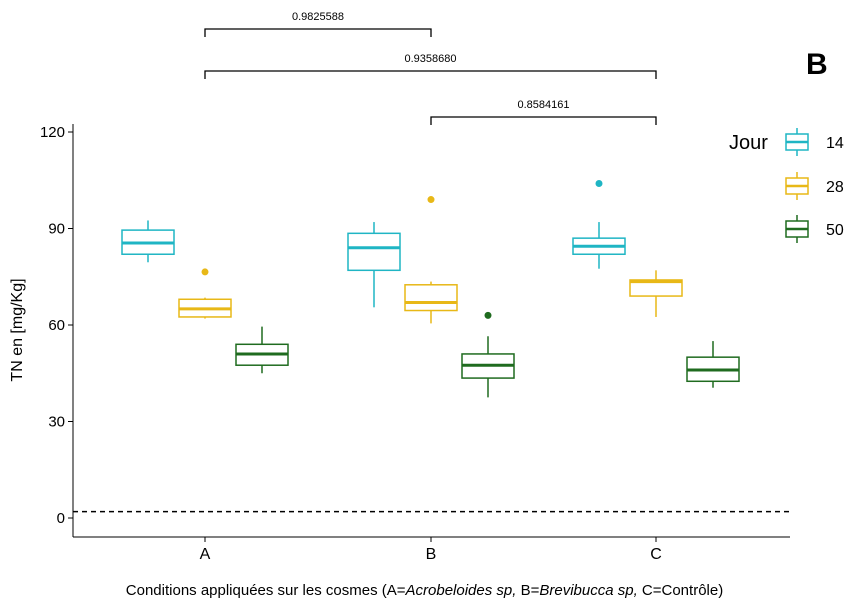 Image resolution: width=849 pixels, height=603 pixels. Describe the element at coordinates (318, 17) in the screenshot. I see `comparison-pvalue: 0.9825588` at that location.